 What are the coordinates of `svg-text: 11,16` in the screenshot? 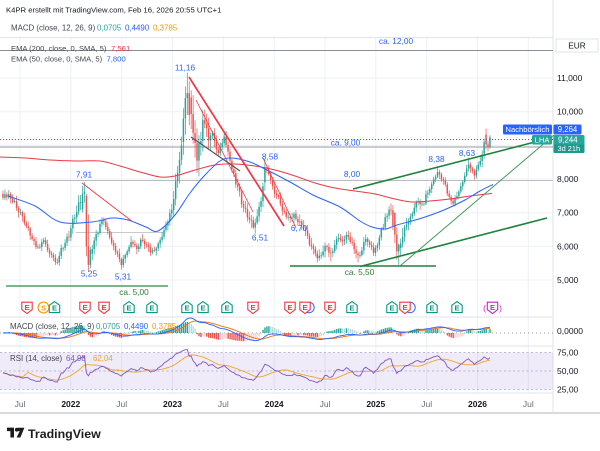 It's located at (185, 68).